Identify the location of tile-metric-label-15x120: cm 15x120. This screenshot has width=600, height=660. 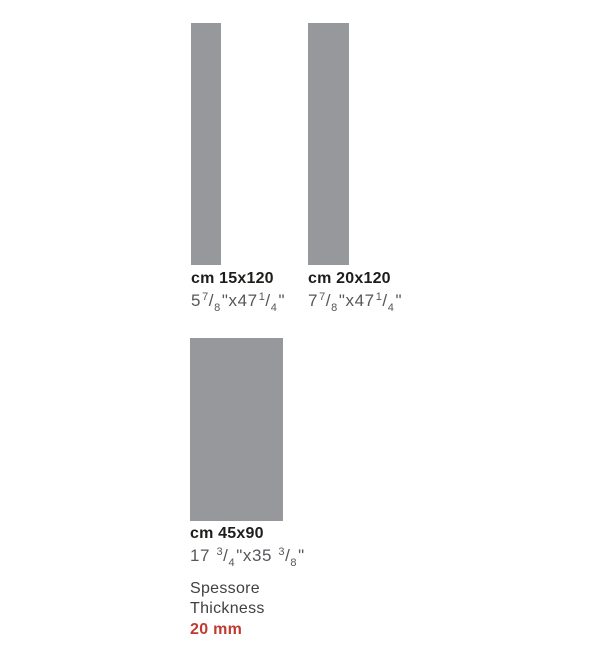
(232, 278).